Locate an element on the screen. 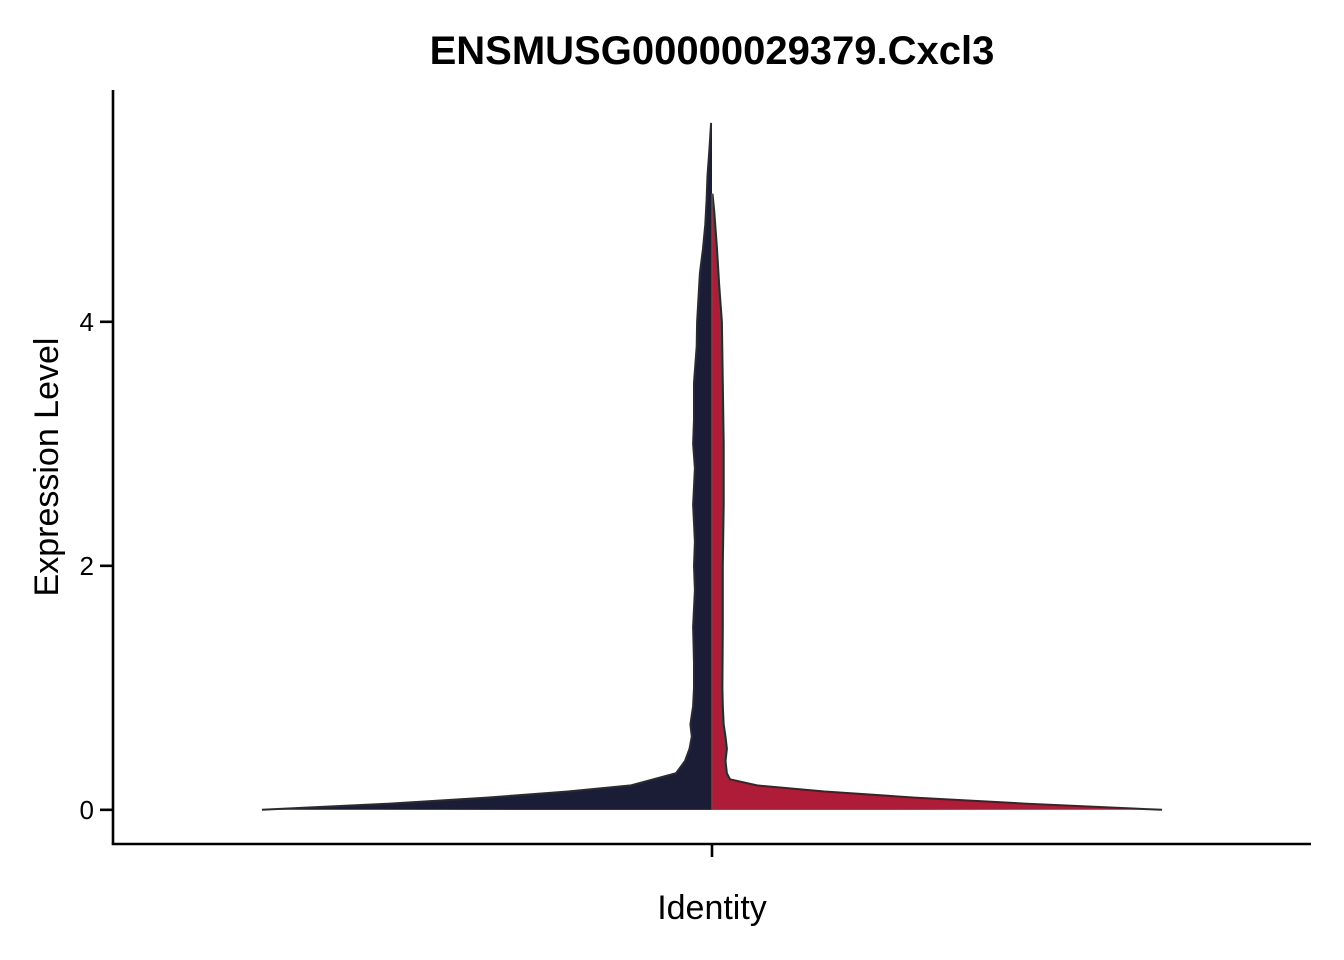  chart-title: ENSMUSG00000029379.Cxcl3 is located at coordinates (712, 51).